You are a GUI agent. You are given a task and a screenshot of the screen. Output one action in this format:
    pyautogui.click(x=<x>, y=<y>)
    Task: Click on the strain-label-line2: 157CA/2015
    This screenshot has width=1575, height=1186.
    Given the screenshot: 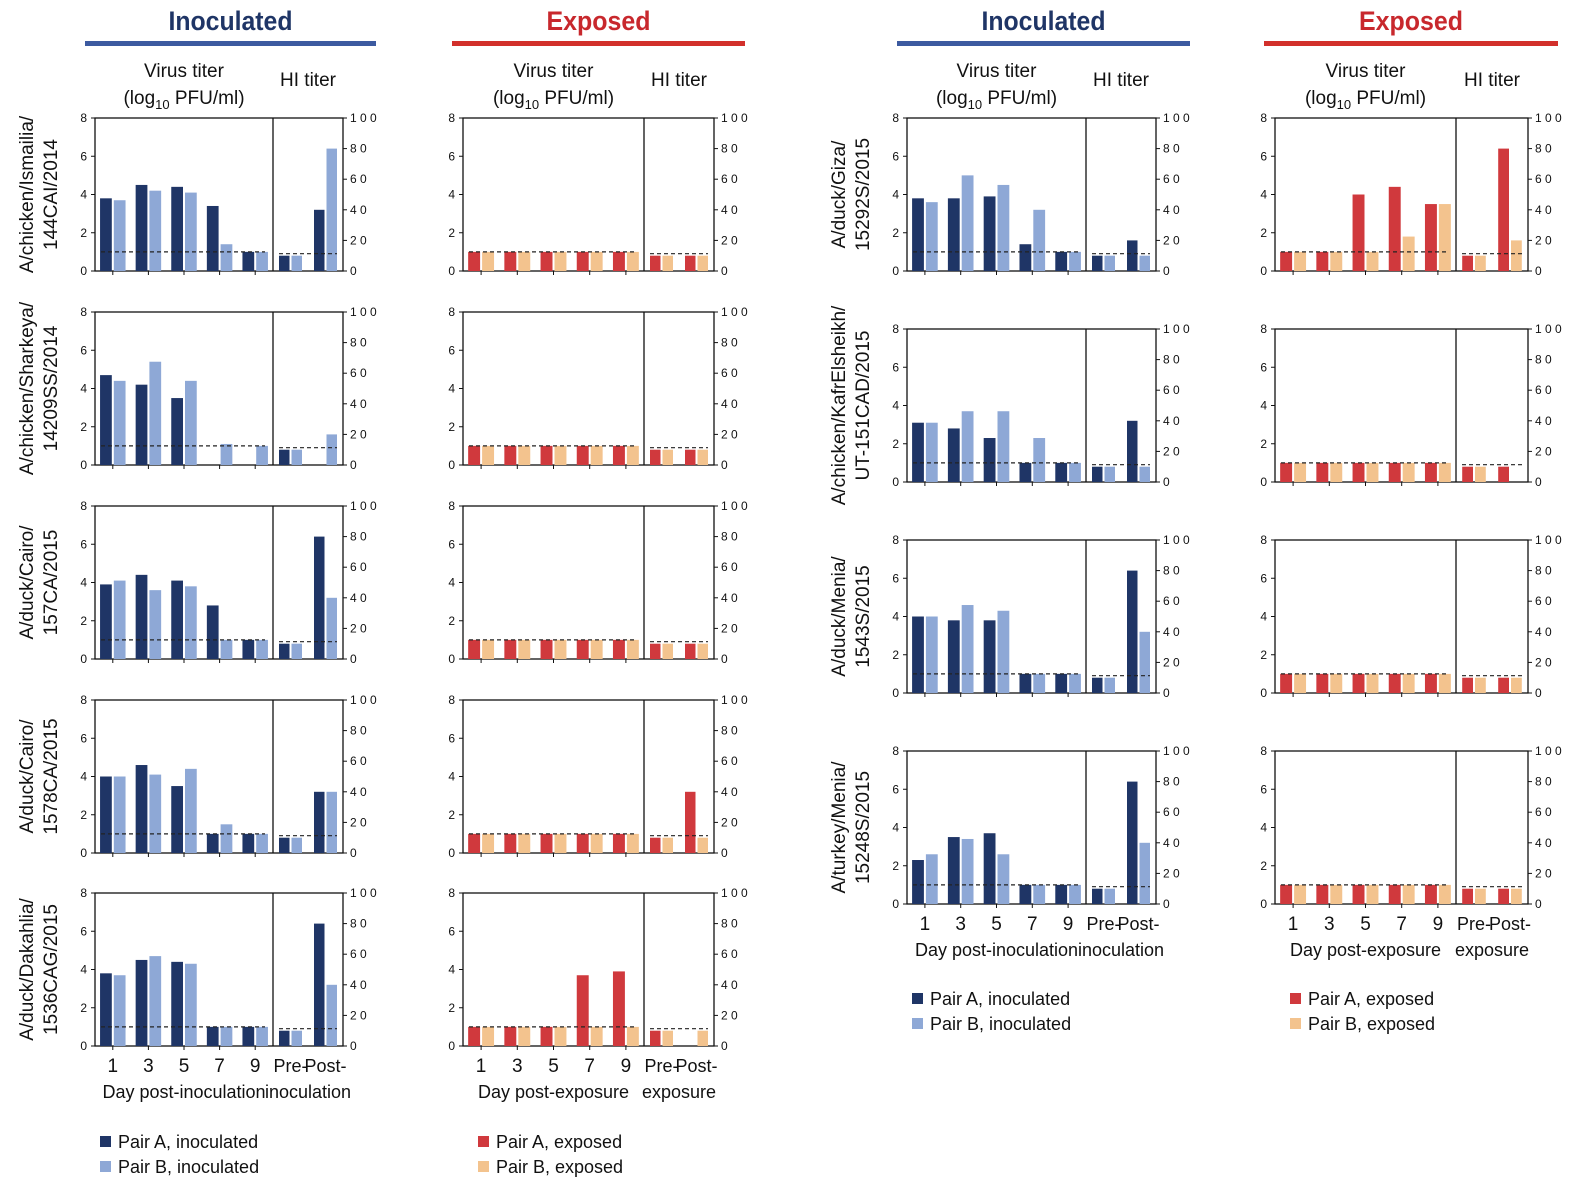 What is the action you would take?
    pyautogui.click(x=51, y=583)
    